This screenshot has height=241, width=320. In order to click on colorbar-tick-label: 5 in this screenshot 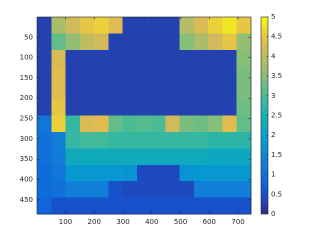, I will do `click(273, 17)`.